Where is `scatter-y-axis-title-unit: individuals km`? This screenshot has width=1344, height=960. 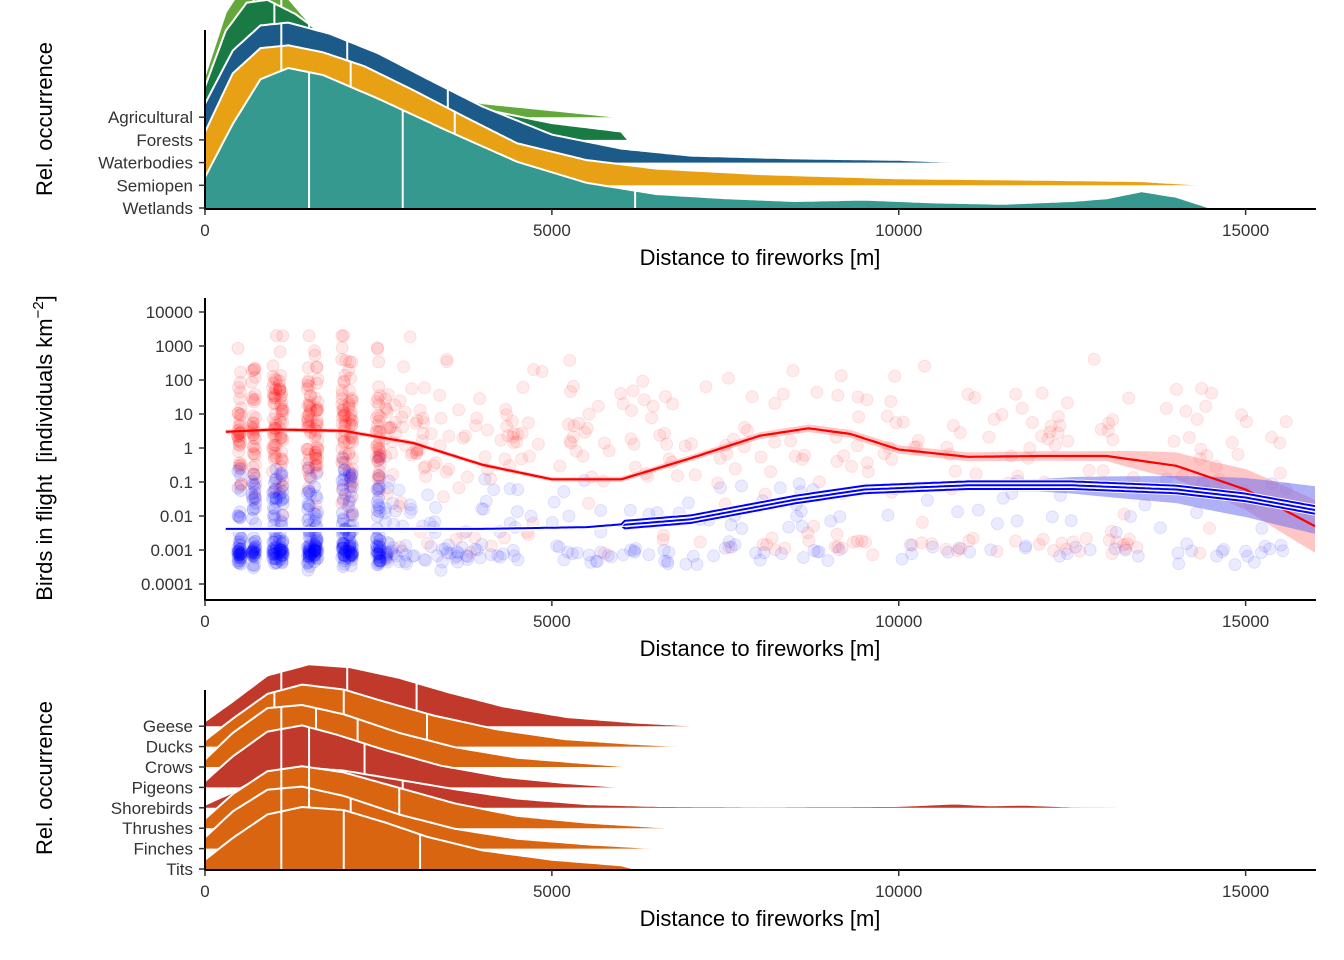
scatter-y-axis-title-unit: individuals km is located at coordinates (44, 387).